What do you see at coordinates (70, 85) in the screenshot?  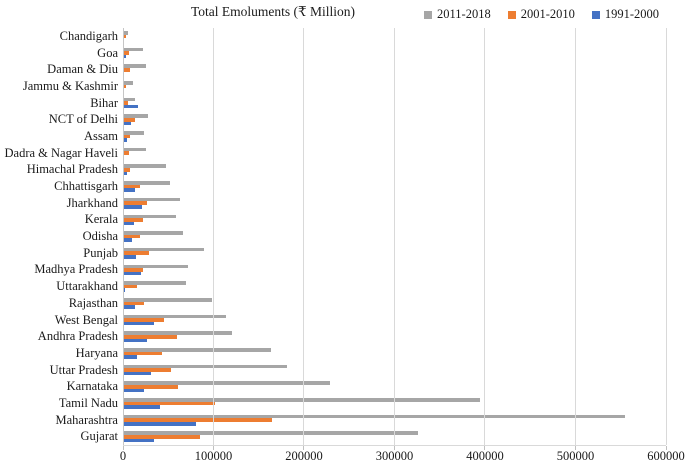 I see `category-label: Jammu & Kashmir` at bounding box center [70, 85].